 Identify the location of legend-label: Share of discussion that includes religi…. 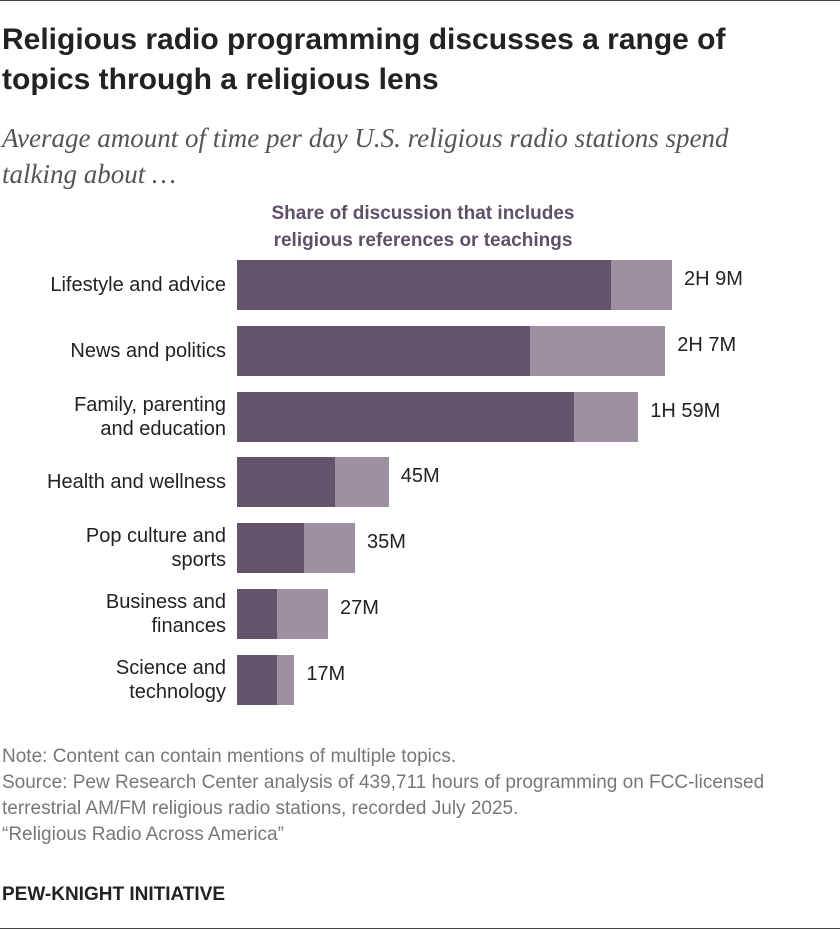
(423, 227).